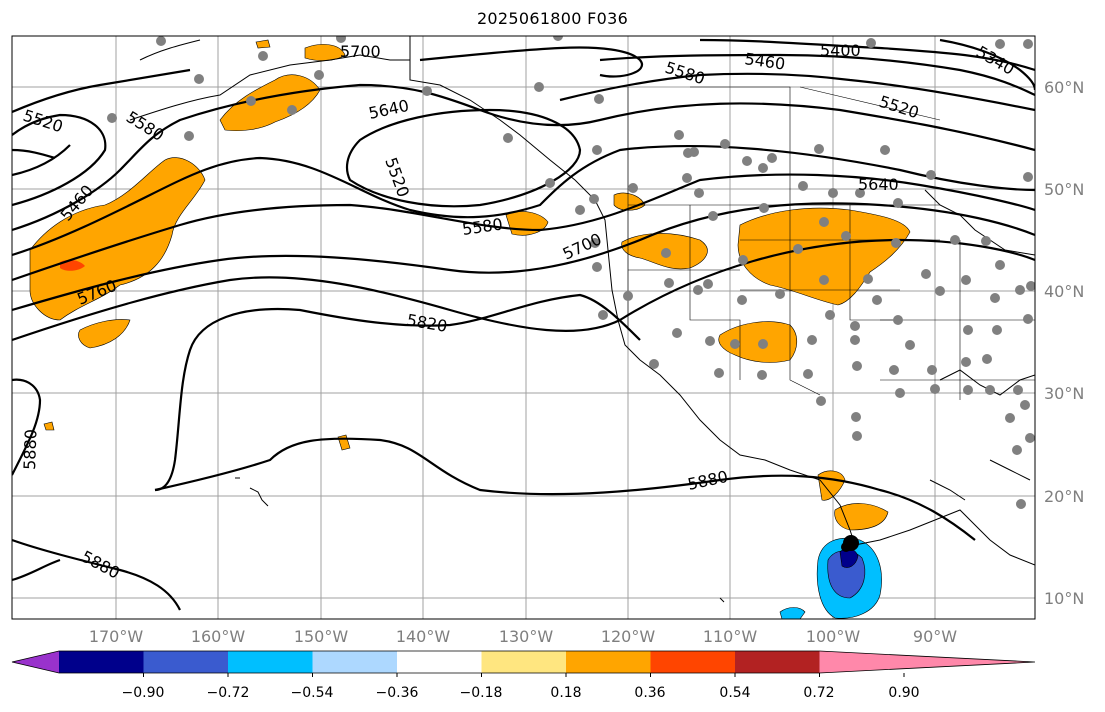  What do you see at coordinates (1064, 598) in the screenshot?
I see `lat-label: 10°N` at bounding box center [1064, 598].